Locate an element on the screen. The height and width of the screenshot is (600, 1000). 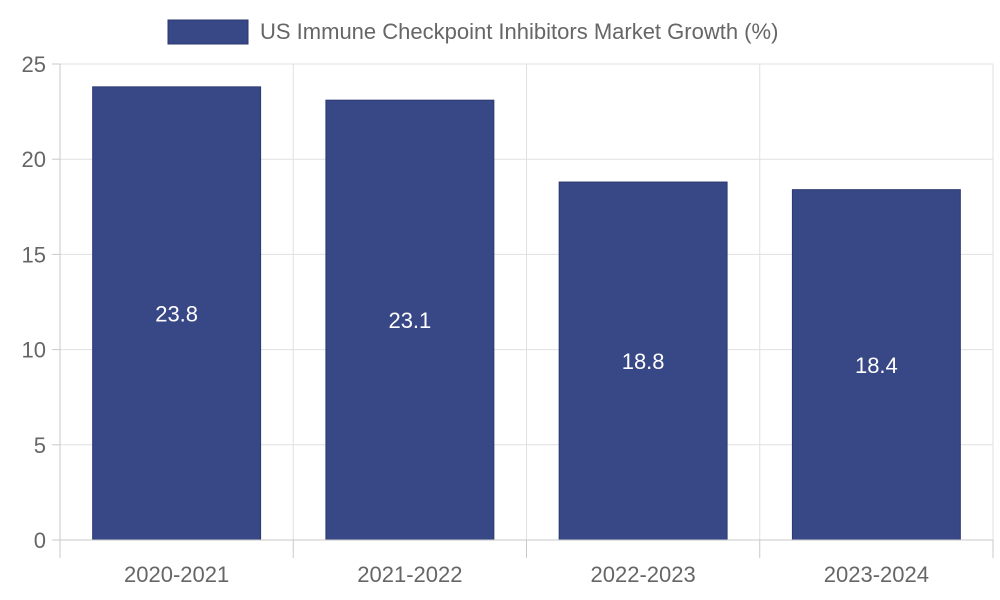
y-tick-label: 15 is located at coordinates (34, 254).